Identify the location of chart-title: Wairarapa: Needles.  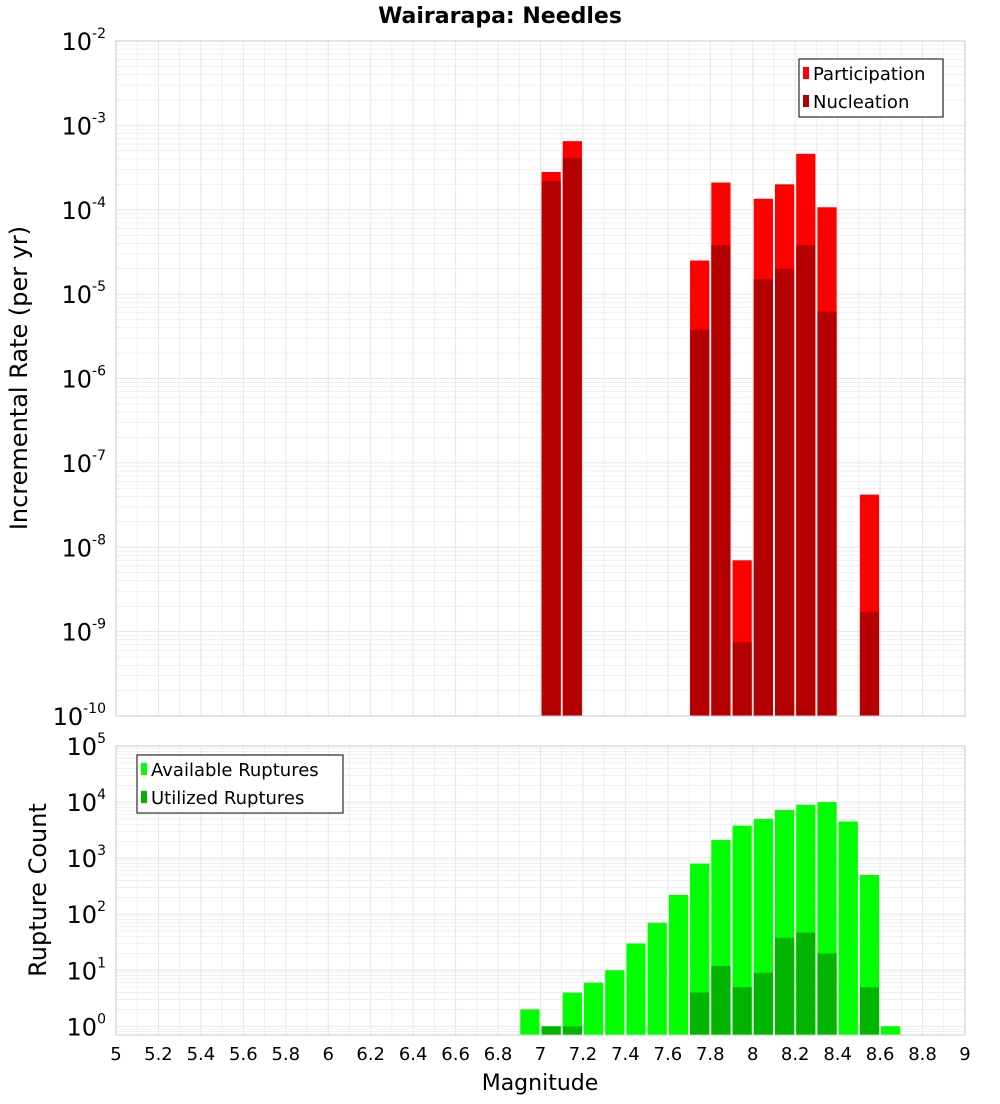
(500, 16).